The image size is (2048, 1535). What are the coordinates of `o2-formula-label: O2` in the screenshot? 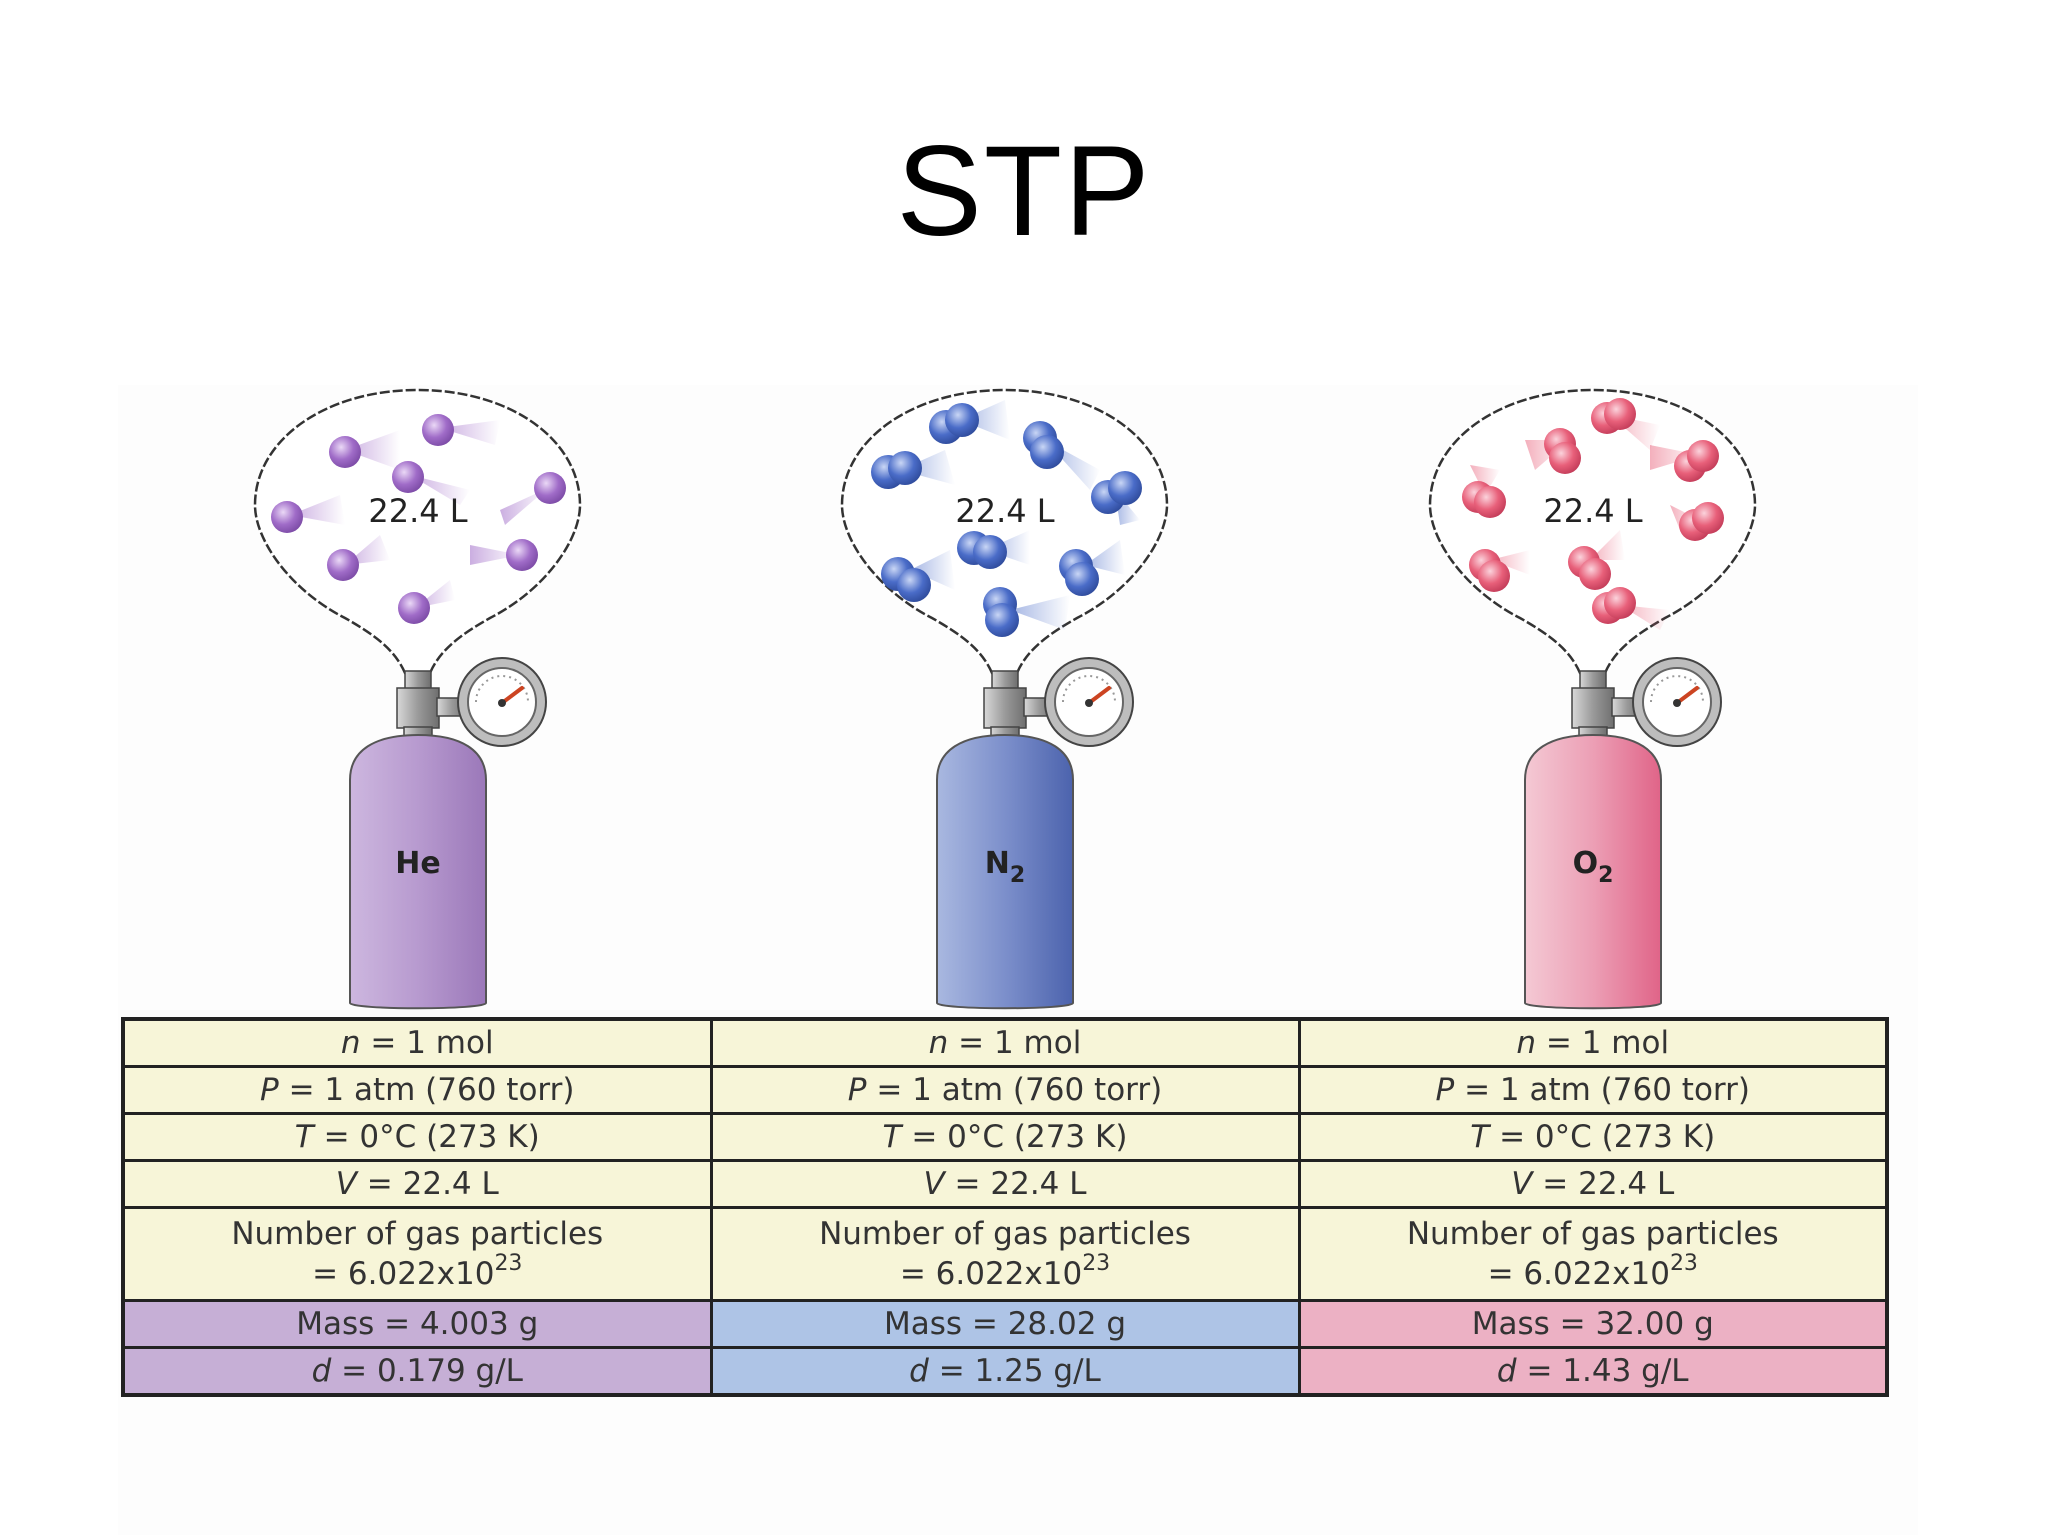 It's located at (1593, 867).